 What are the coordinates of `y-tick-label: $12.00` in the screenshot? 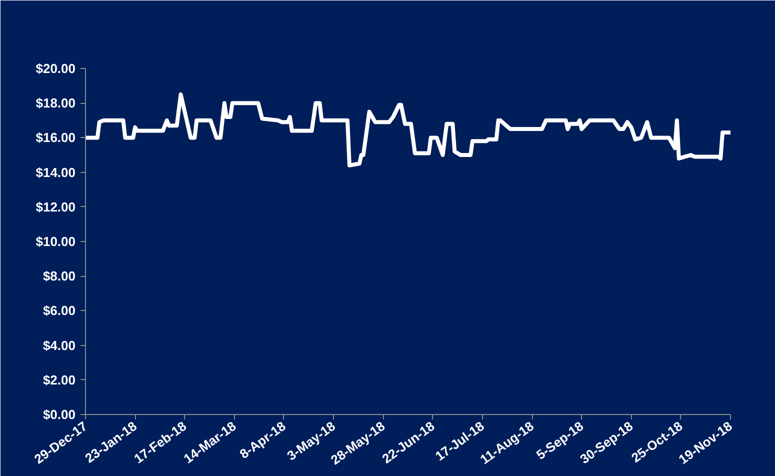 It's located at (56, 206).